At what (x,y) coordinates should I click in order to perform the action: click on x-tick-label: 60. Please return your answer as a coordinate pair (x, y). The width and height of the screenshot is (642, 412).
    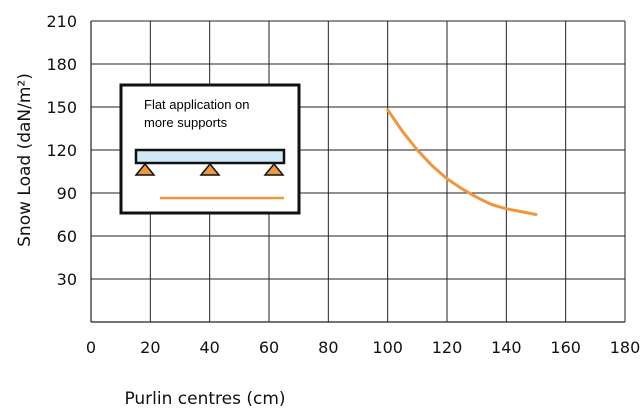
    Looking at the image, I should click on (269, 347).